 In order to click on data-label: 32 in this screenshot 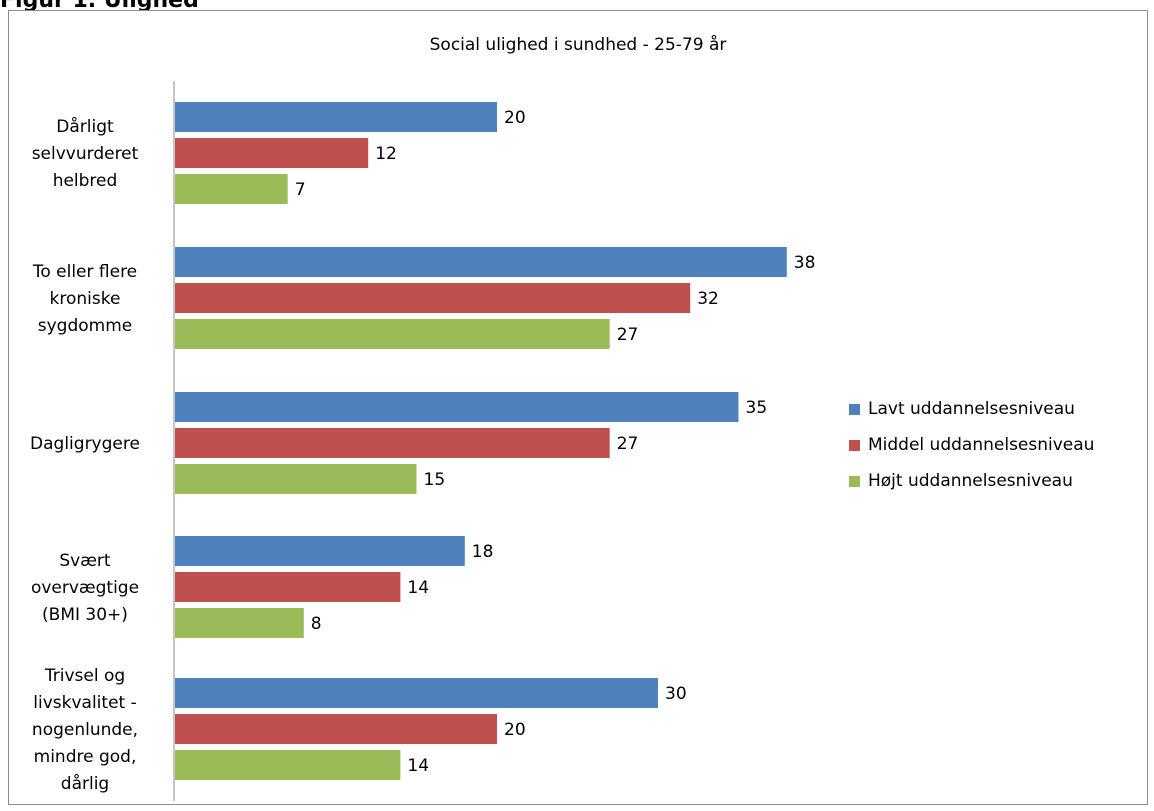, I will do `click(708, 299)`.